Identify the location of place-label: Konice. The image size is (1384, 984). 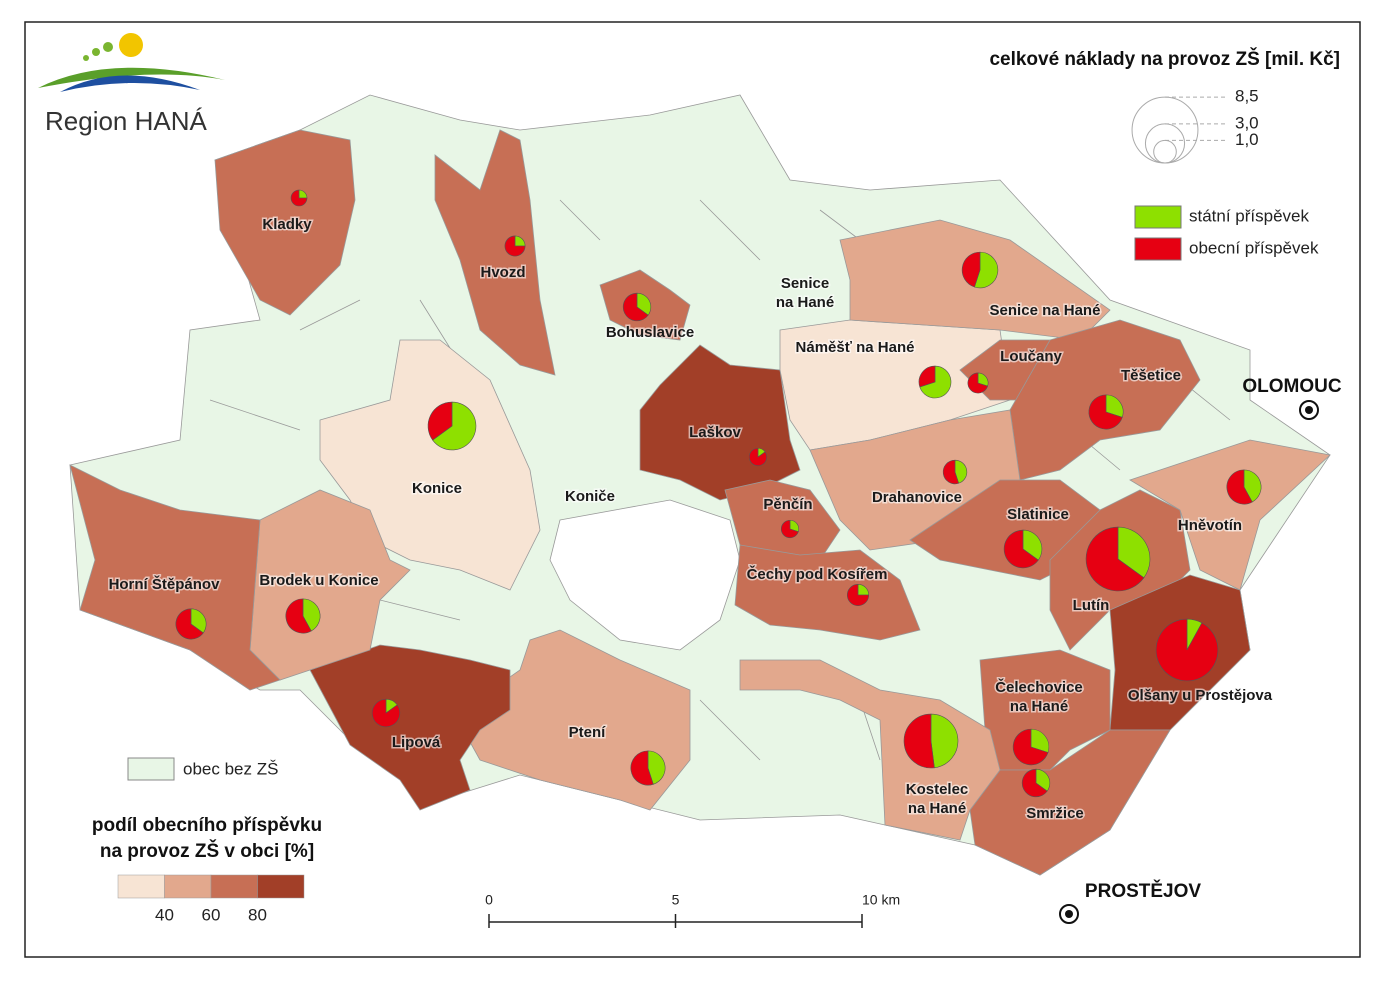
(437, 488).